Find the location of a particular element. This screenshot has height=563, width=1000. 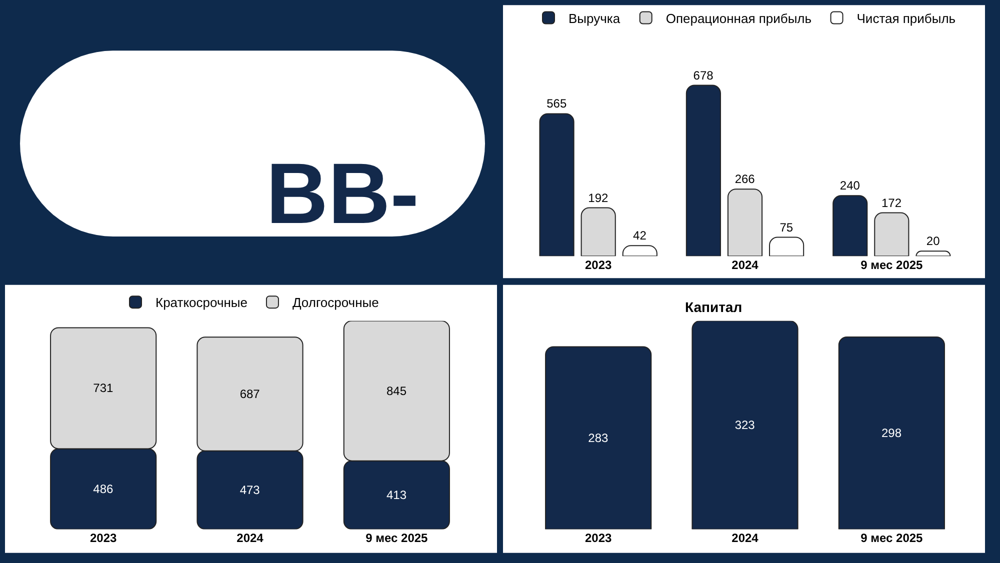

data-label: 192 is located at coordinates (598, 197).